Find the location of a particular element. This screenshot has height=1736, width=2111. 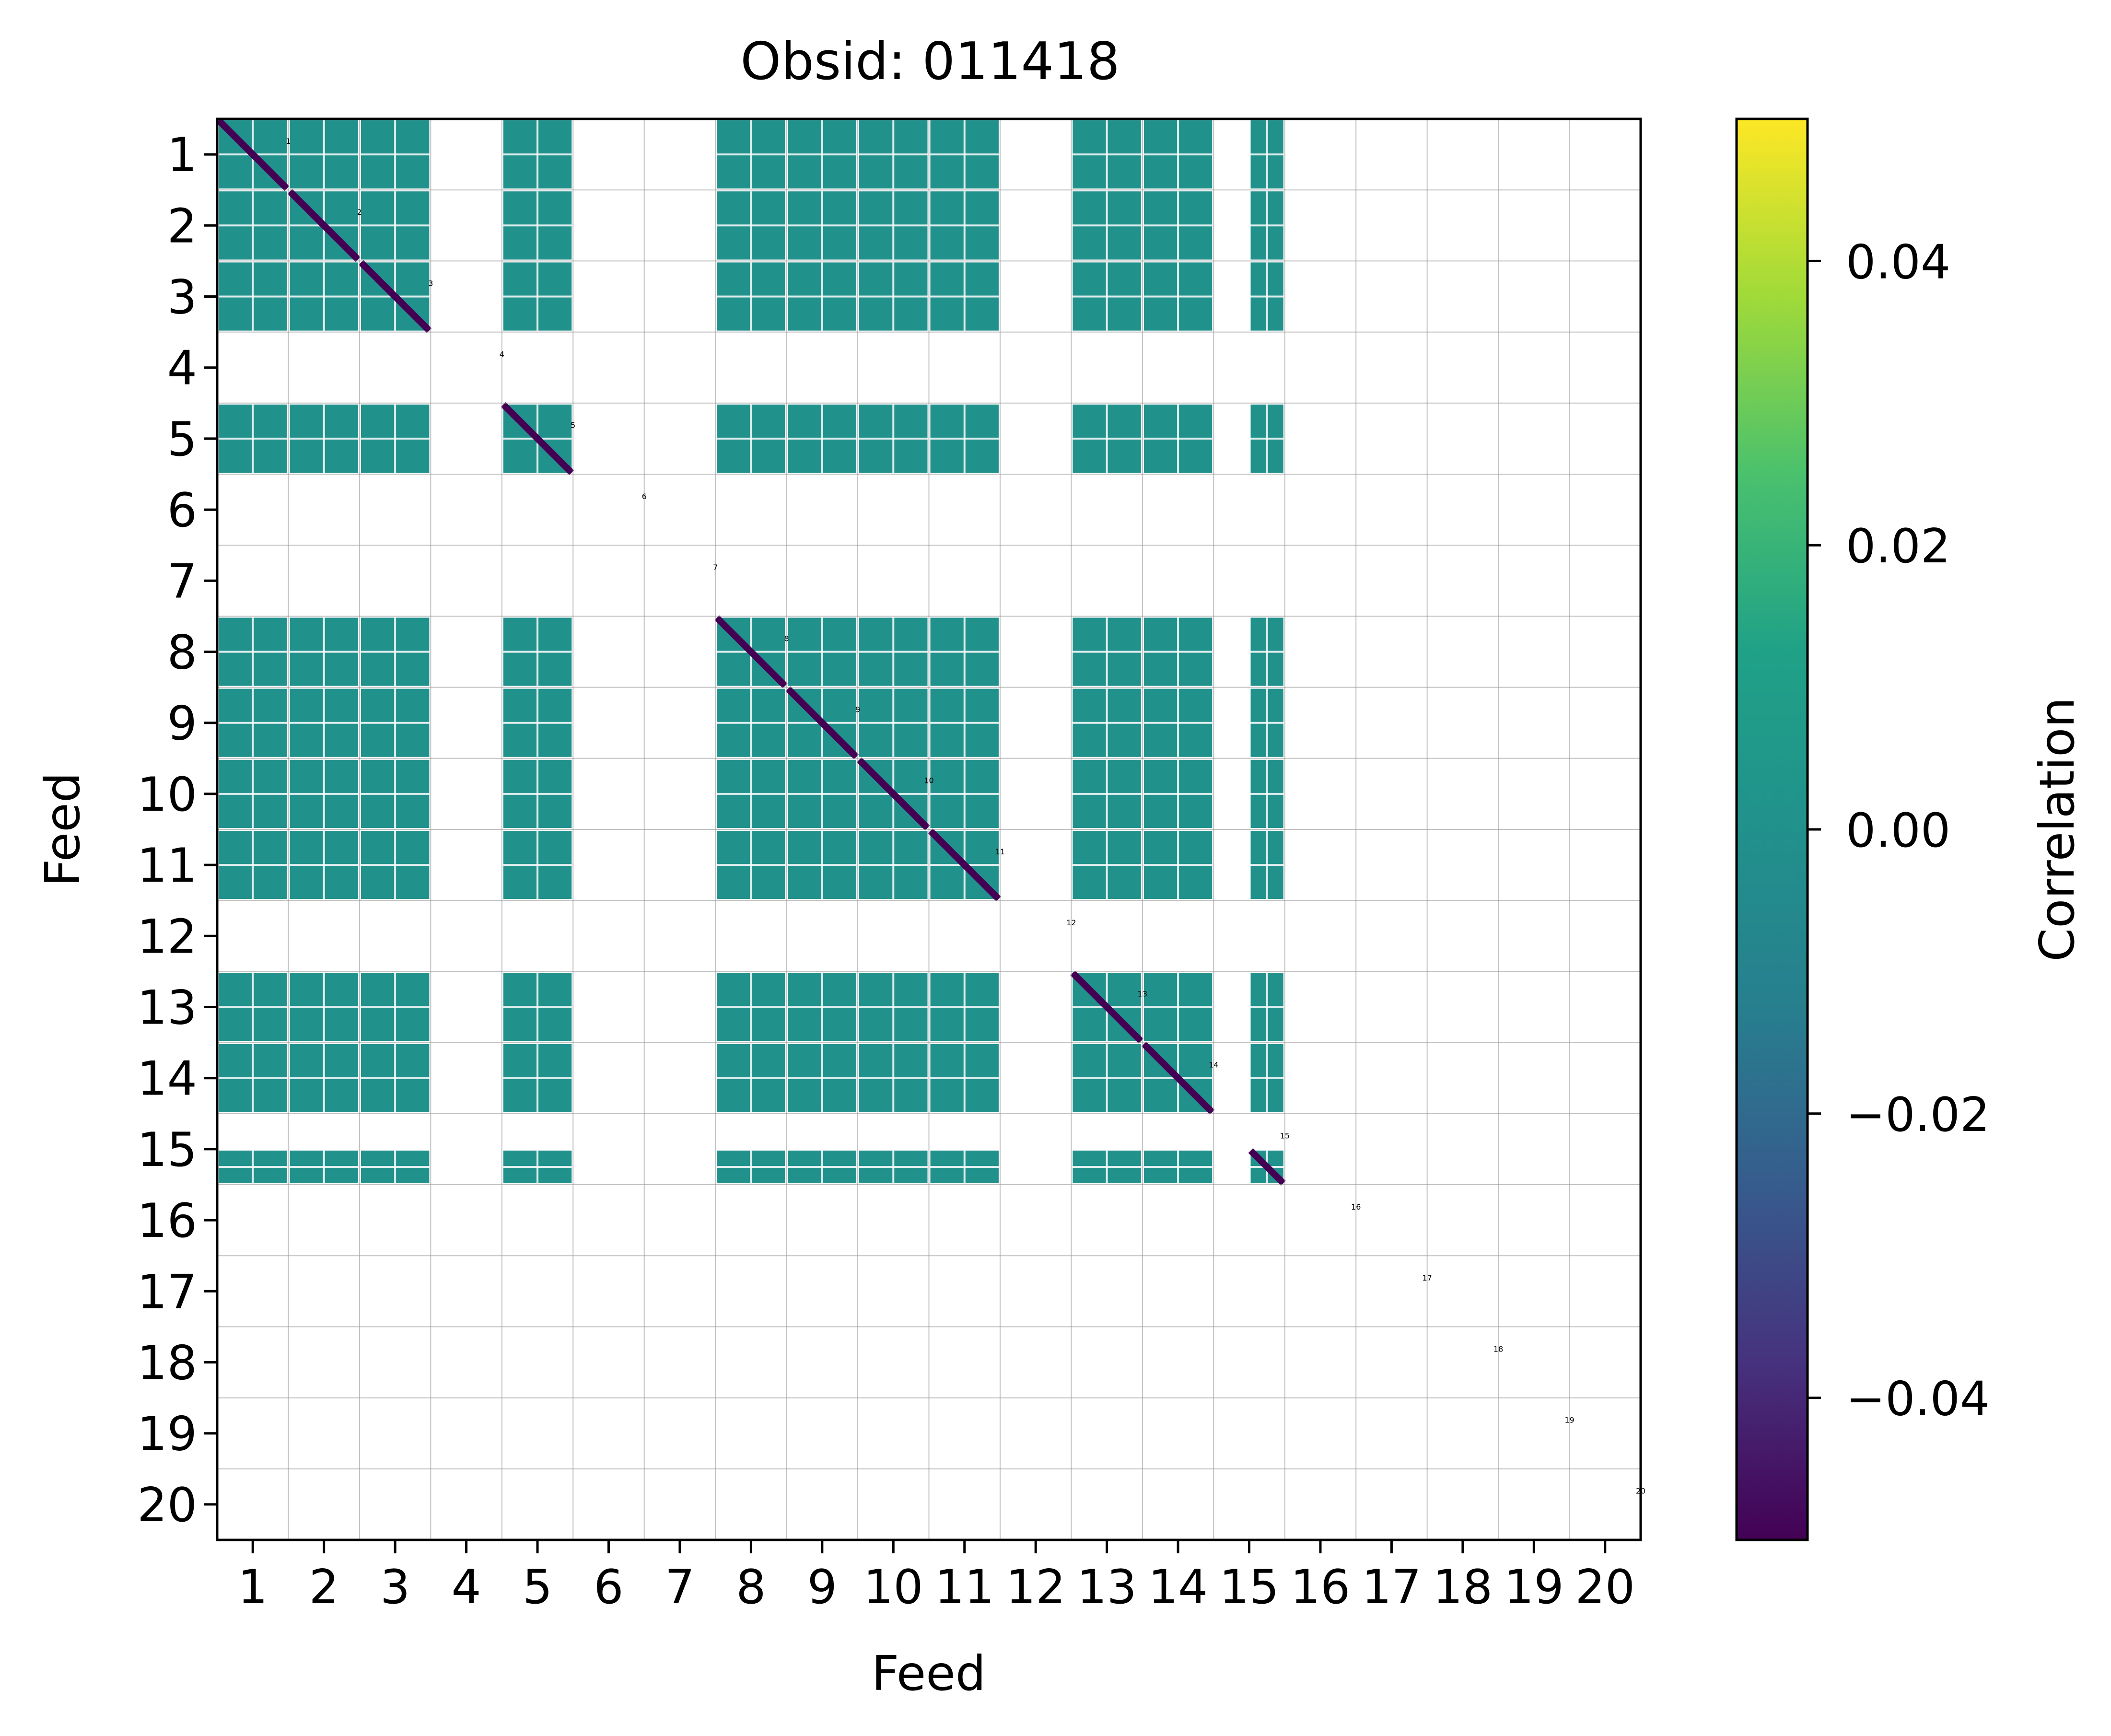

x-tick-label: 14 is located at coordinates (1178, 1587).